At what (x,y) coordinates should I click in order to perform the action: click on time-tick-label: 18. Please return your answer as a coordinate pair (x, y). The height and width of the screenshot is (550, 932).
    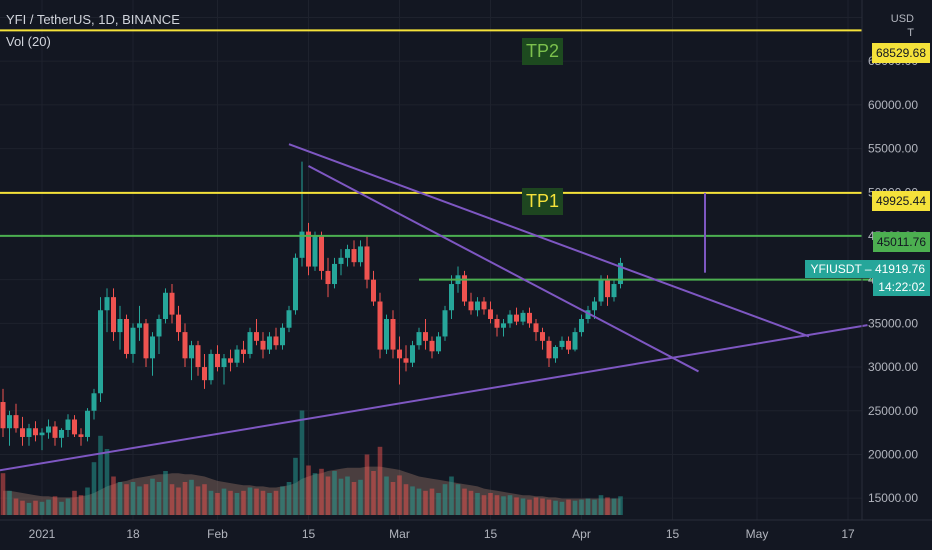
    Looking at the image, I should click on (133, 534).